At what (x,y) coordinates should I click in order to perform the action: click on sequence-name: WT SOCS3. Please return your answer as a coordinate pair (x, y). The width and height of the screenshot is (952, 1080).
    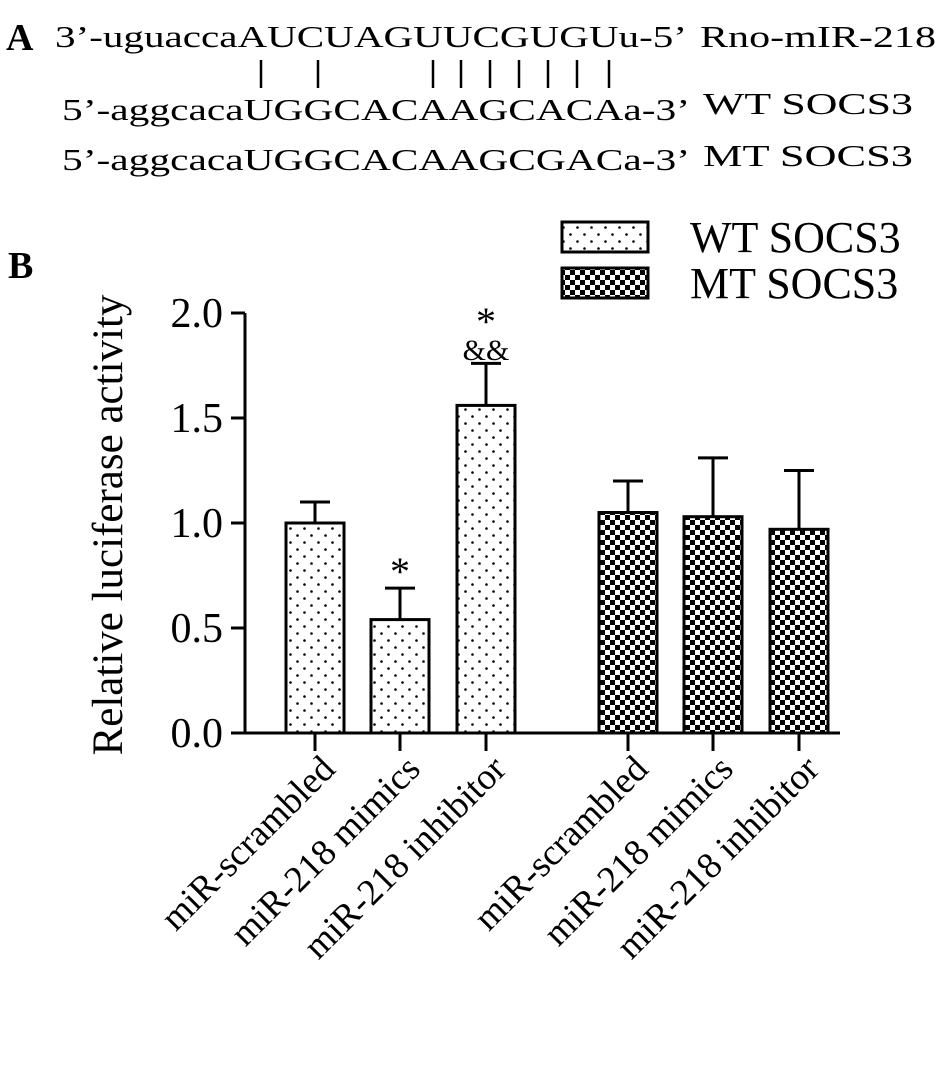
    Looking at the image, I should click on (808, 103).